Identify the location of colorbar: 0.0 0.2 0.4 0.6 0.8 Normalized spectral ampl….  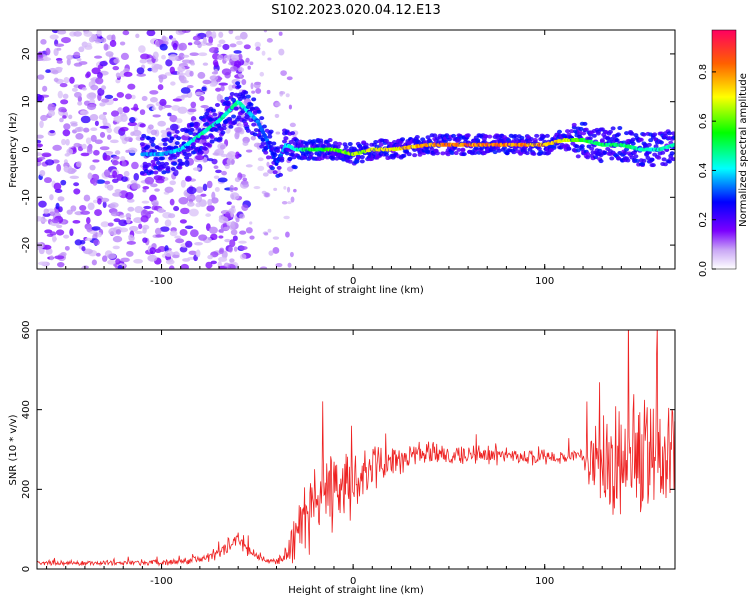
(723, 153).